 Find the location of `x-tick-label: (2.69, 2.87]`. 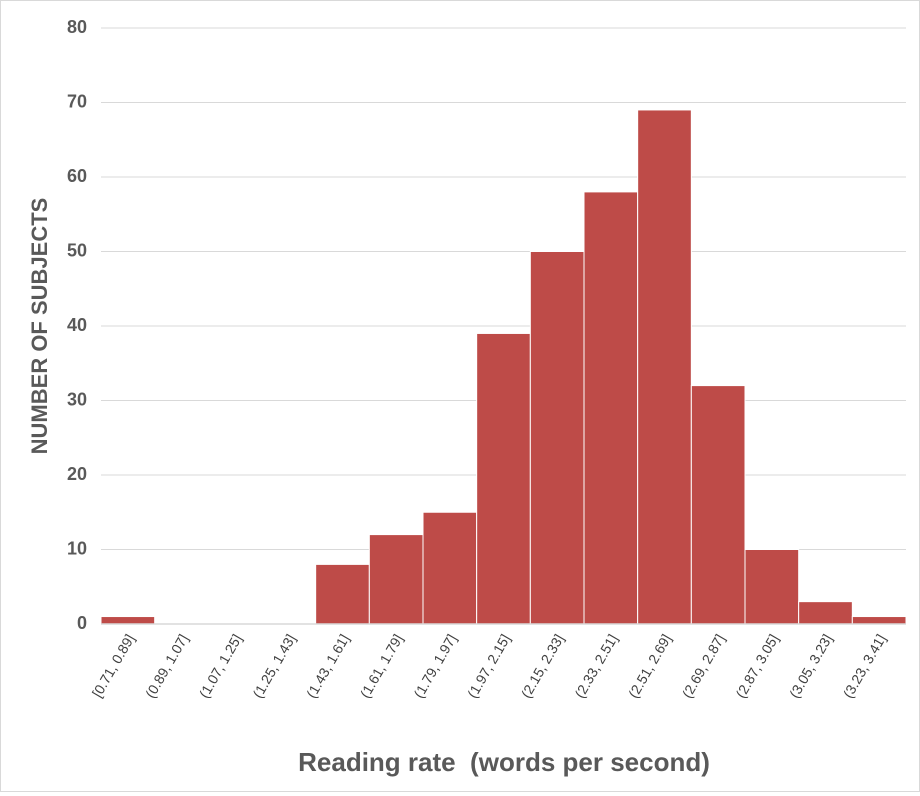

x-tick-label: (2.69, 2.87] is located at coordinates (703, 665).